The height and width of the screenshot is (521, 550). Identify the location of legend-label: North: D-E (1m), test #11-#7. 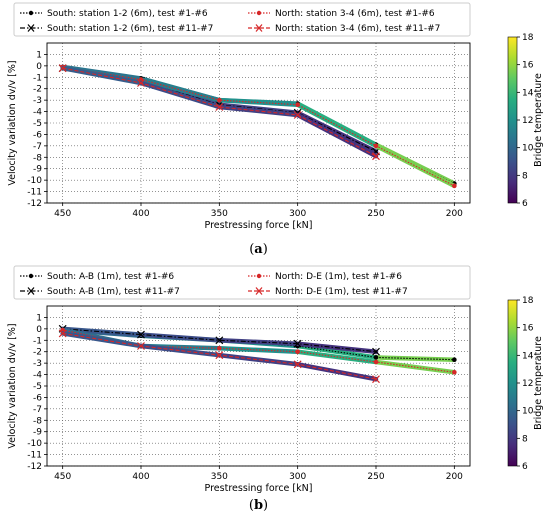
(341, 292).